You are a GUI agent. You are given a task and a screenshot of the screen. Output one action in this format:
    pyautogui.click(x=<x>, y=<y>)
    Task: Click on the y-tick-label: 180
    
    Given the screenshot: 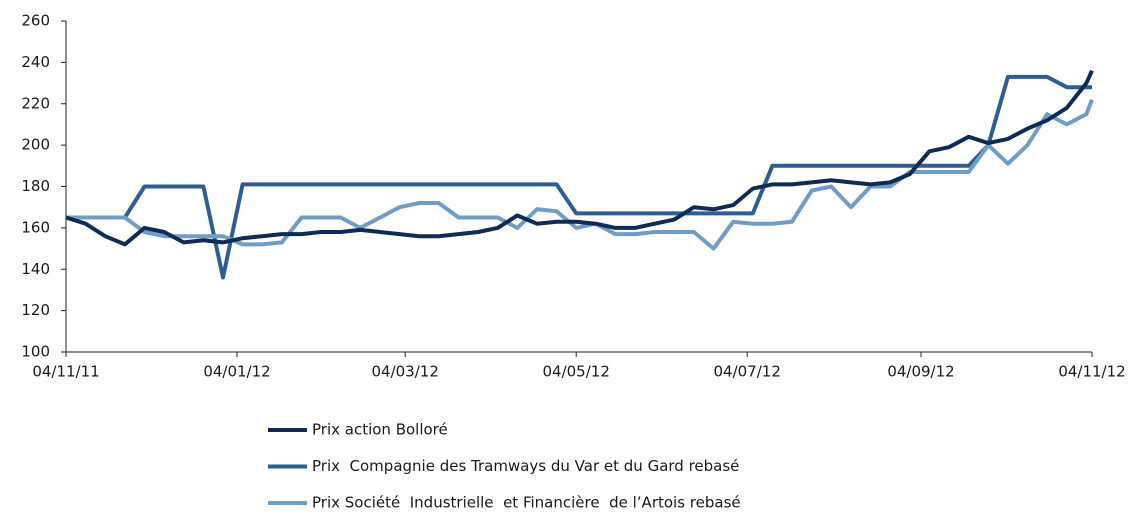 What is the action you would take?
    pyautogui.click(x=35, y=186)
    